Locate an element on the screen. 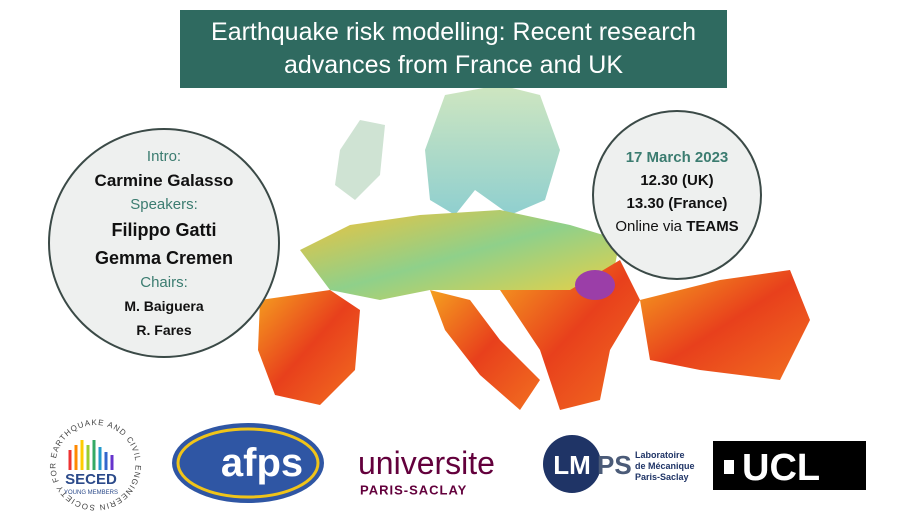 The width and height of the screenshot is (905, 518). map-credit: © GEM is located at coordinates (661, 415).